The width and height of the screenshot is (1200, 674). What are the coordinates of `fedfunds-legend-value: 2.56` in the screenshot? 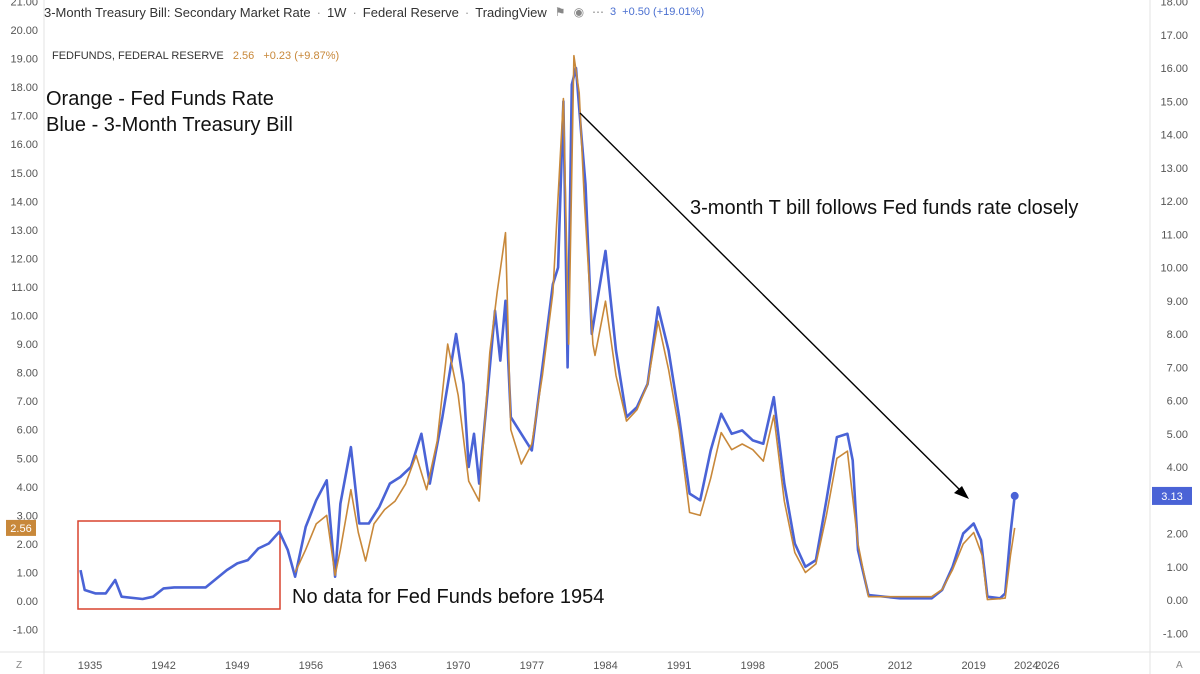 It's located at (243, 56).